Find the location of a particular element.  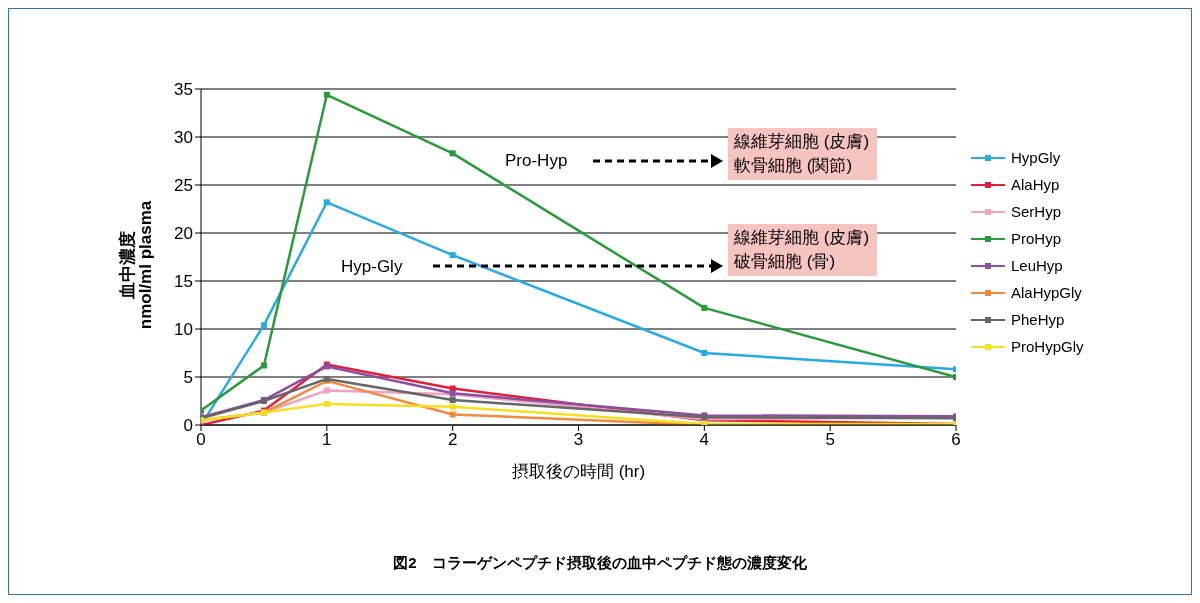

annotation: 線維芽細胞 (皮膚) 軟骨細胞 (関節) is located at coordinates (803, 154).